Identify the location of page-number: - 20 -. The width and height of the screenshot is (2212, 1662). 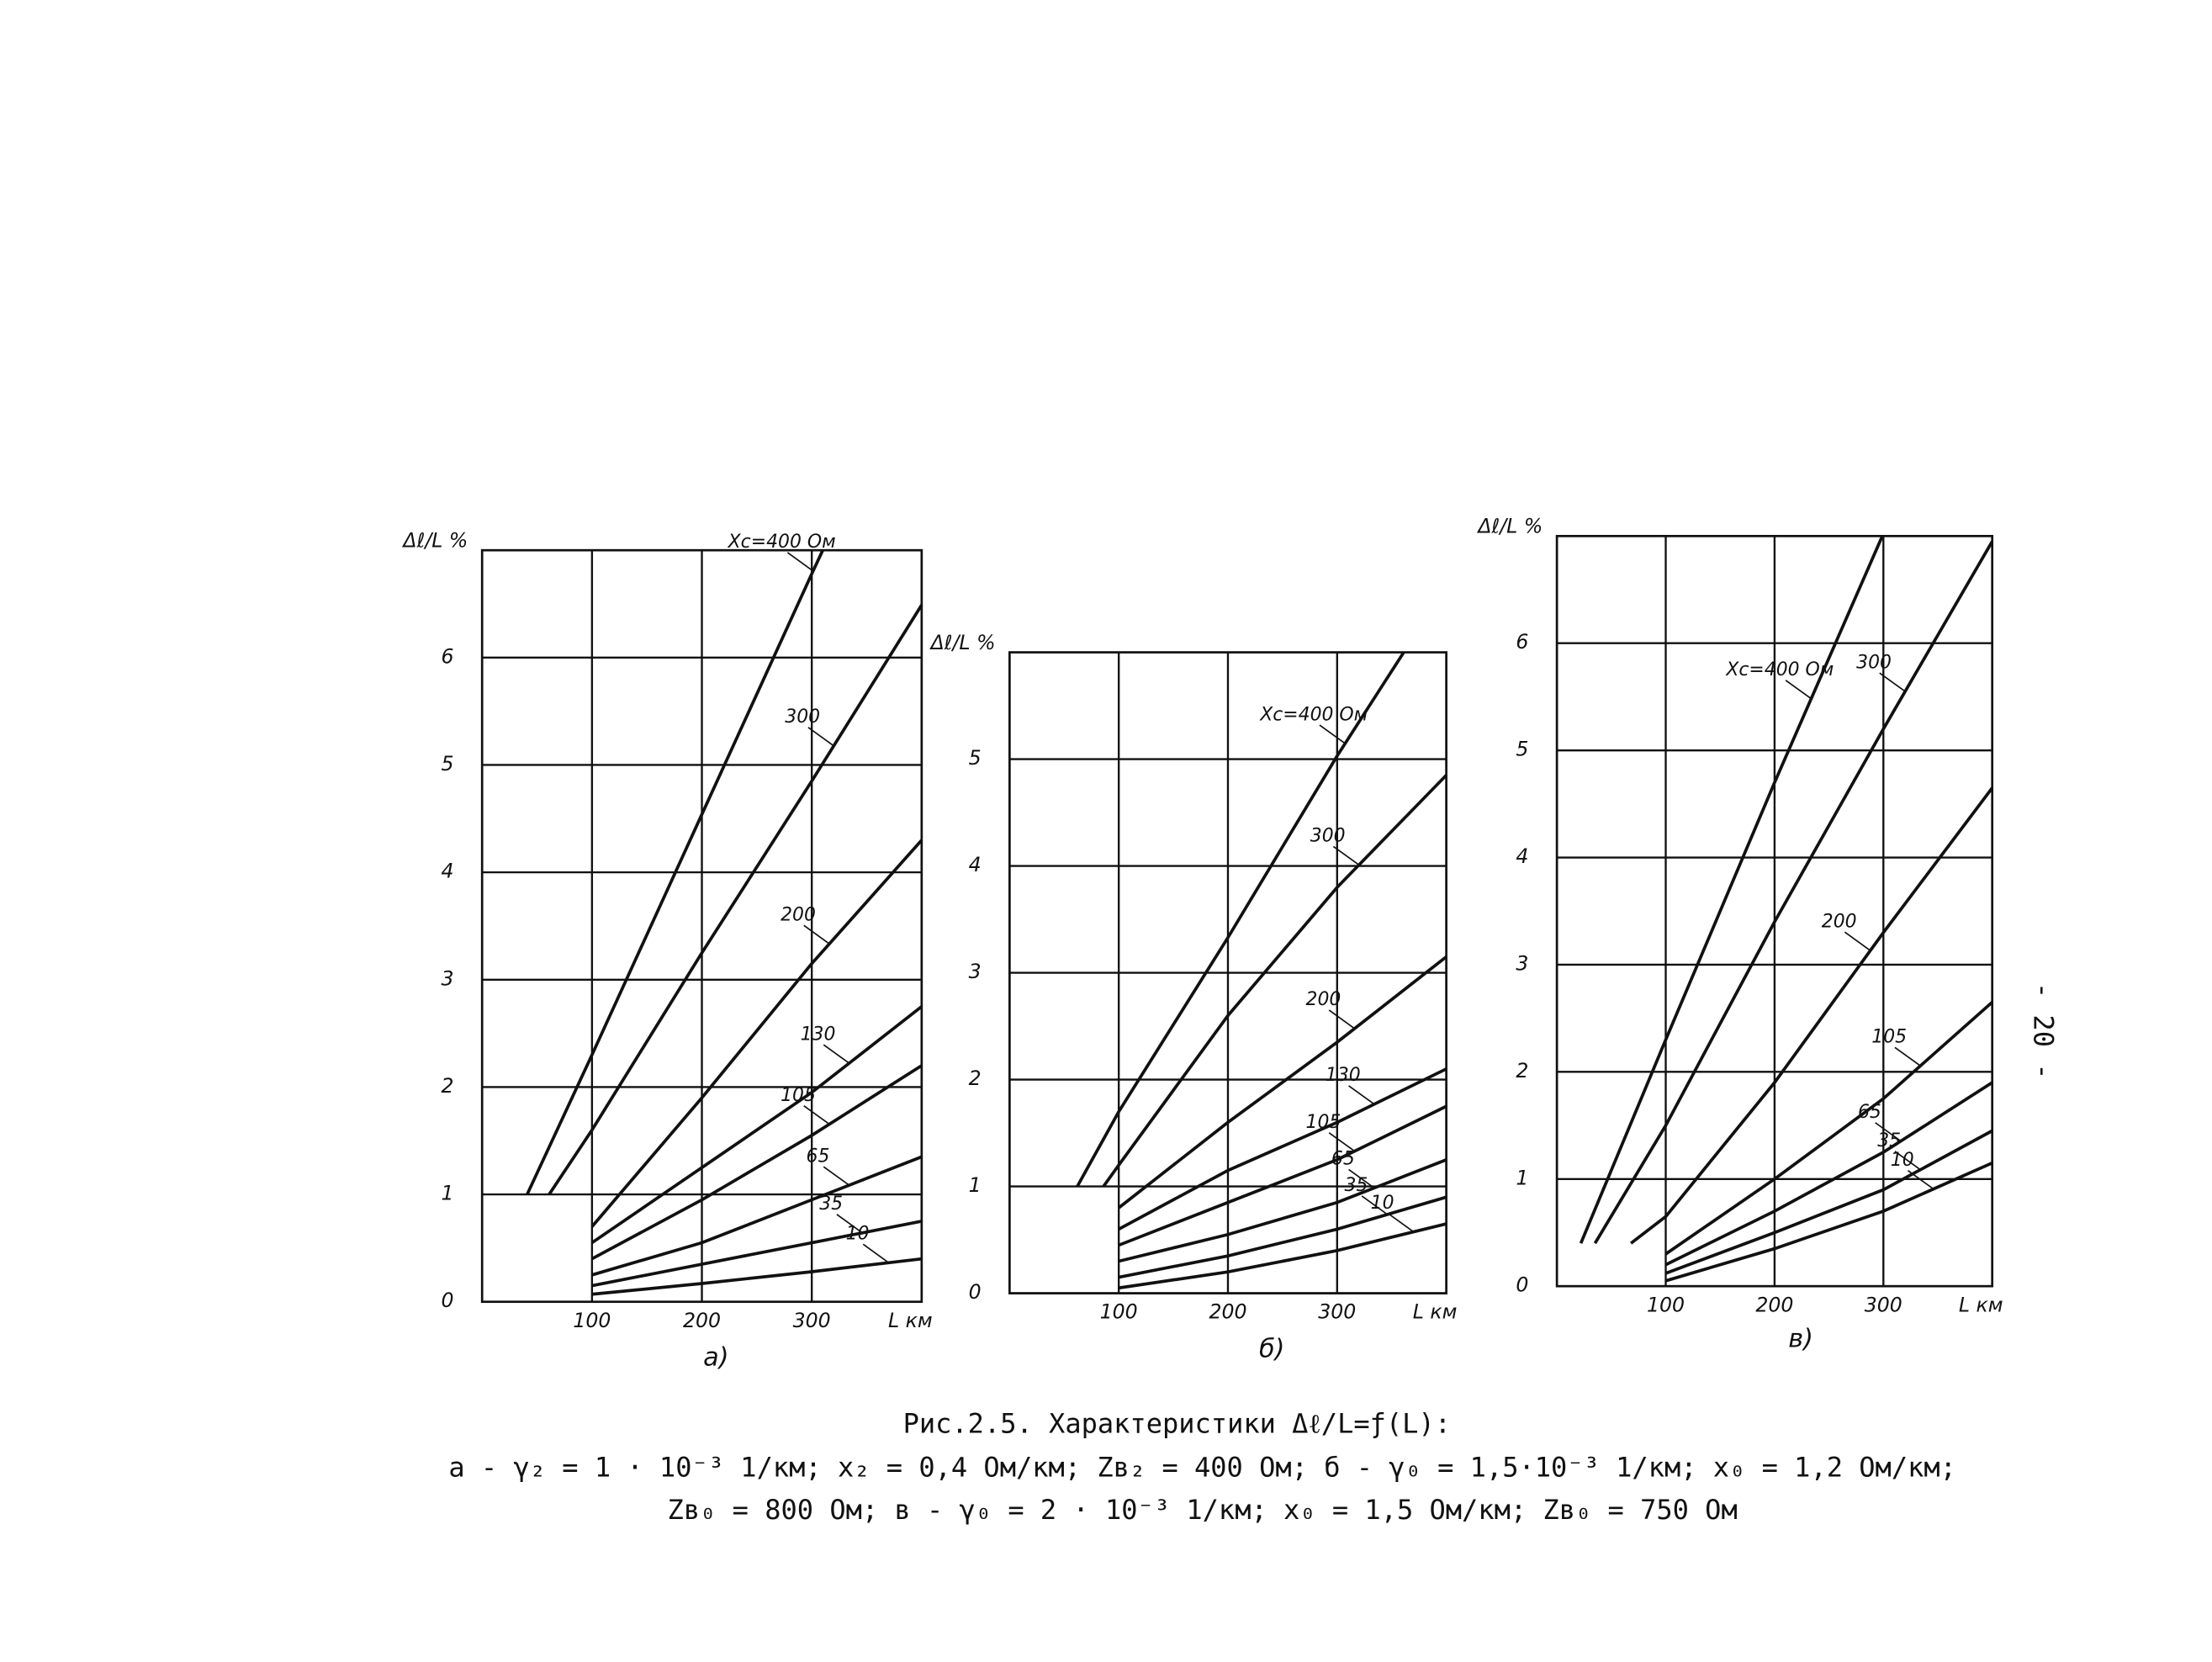
(2044, 1031).